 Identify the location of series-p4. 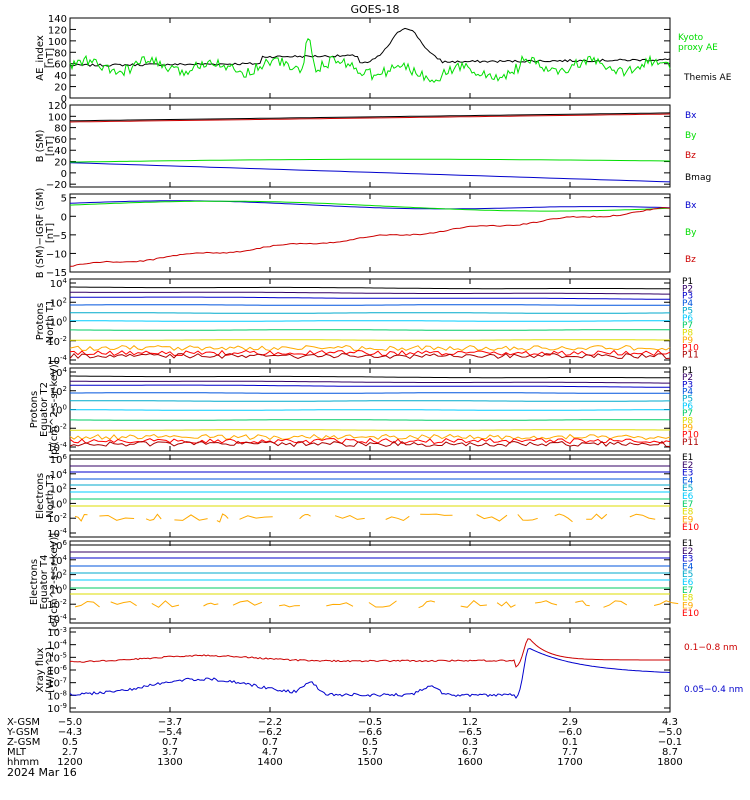
(370, 305).